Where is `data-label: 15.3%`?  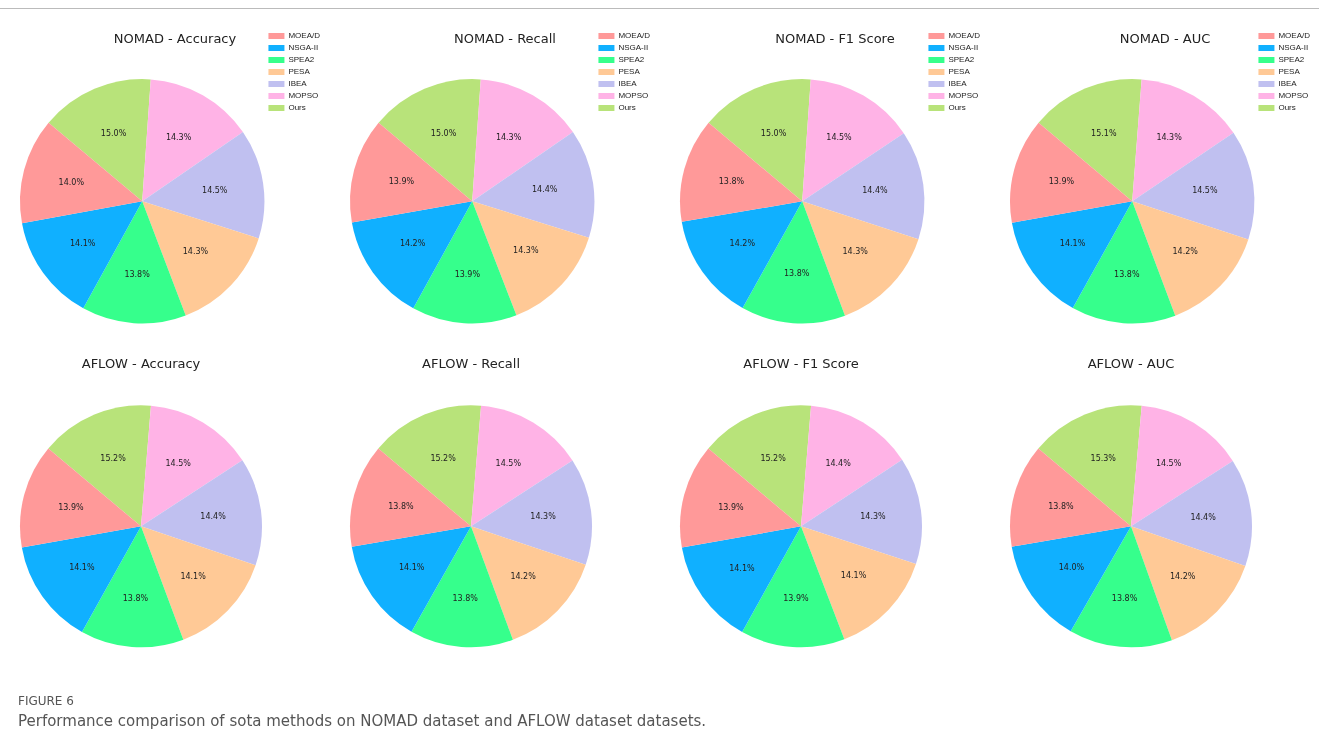 data-label: 15.3% is located at coordinates (1103, 459).